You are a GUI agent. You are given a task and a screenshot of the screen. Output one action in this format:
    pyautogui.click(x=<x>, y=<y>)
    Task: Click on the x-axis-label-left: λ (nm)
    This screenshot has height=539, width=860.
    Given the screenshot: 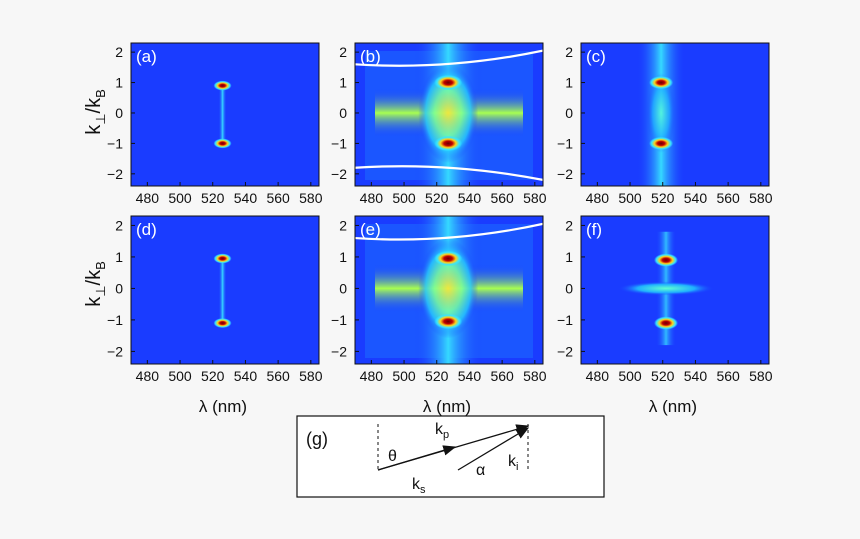 What is the action you would take?
    pyautogui.click(x=223, y=406)
    